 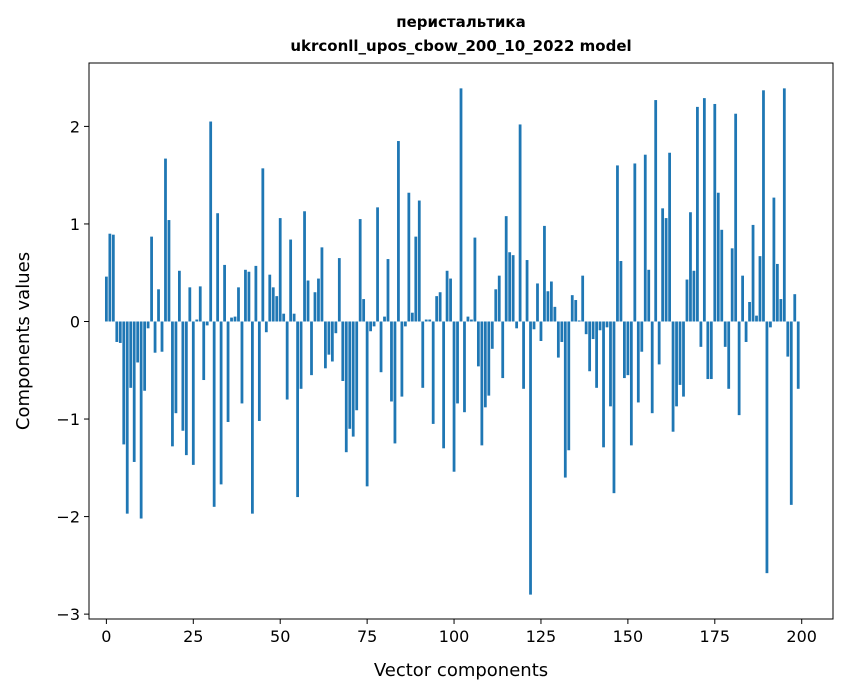 I want to click on y-tick-label: 1, so click(x=75, y=224).